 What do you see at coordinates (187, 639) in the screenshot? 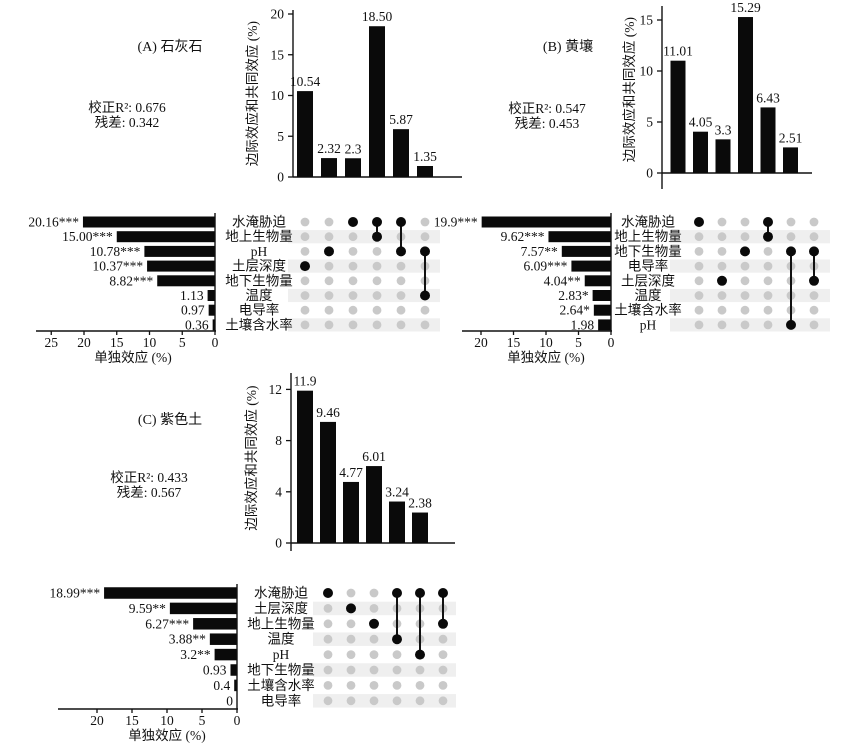
I see `panel-c-single-effect-value: 3.88**` at bounding box center [187, 639].